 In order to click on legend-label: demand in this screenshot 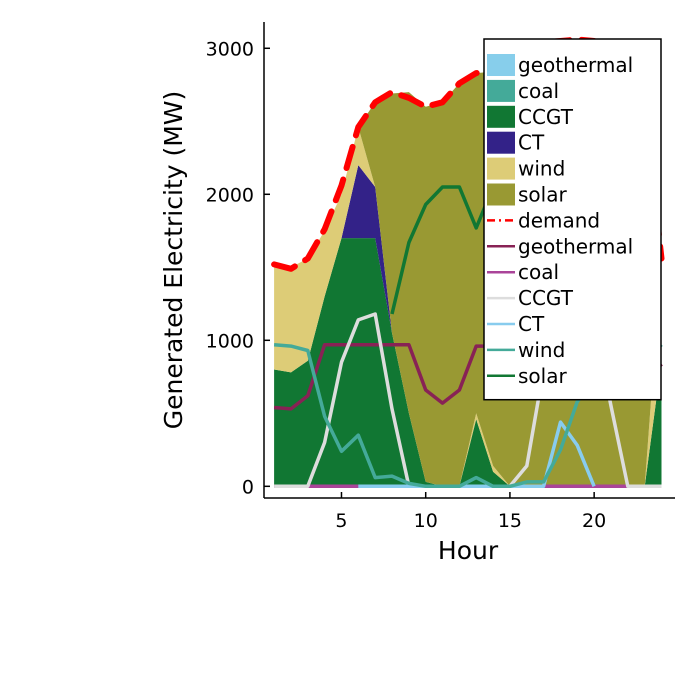, I will do `click(559, 220)`.